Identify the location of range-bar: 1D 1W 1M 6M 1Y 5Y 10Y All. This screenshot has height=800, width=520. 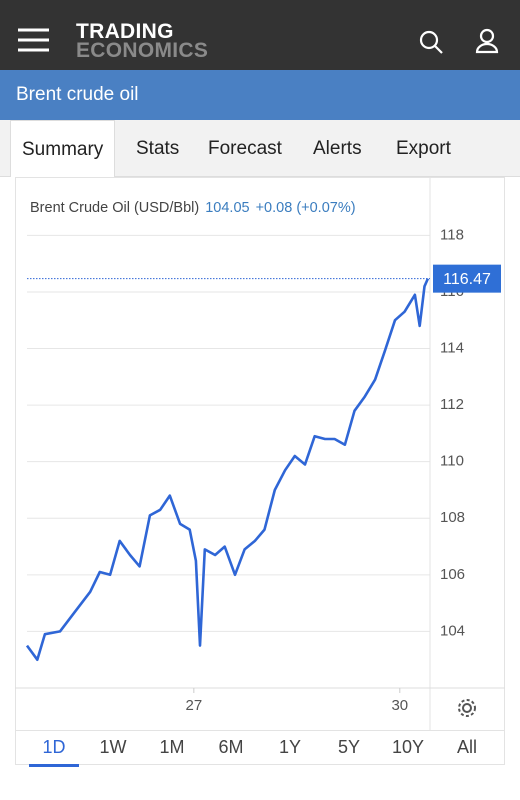
(260, 748).